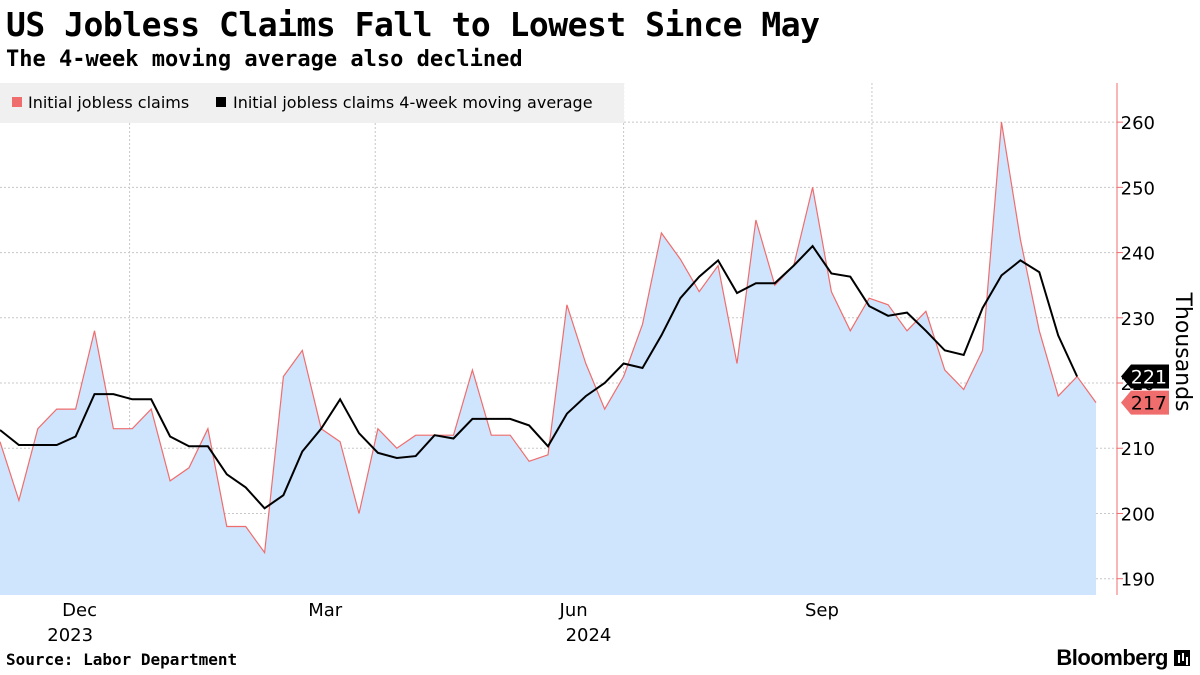  I want to click on last-value-tag-claims-shape, so click(1145, 402).